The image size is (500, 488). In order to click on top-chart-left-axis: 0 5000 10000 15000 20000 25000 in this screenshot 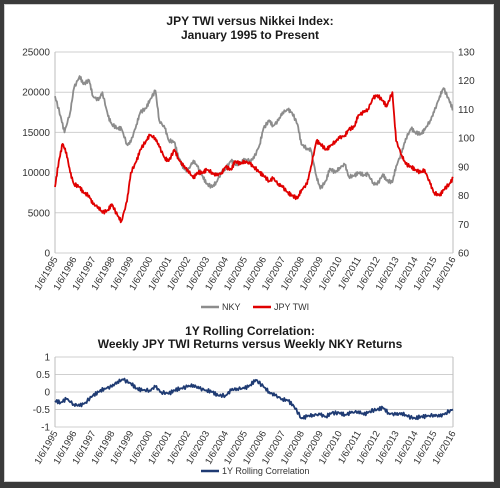, I will do `click(36, 154)`.